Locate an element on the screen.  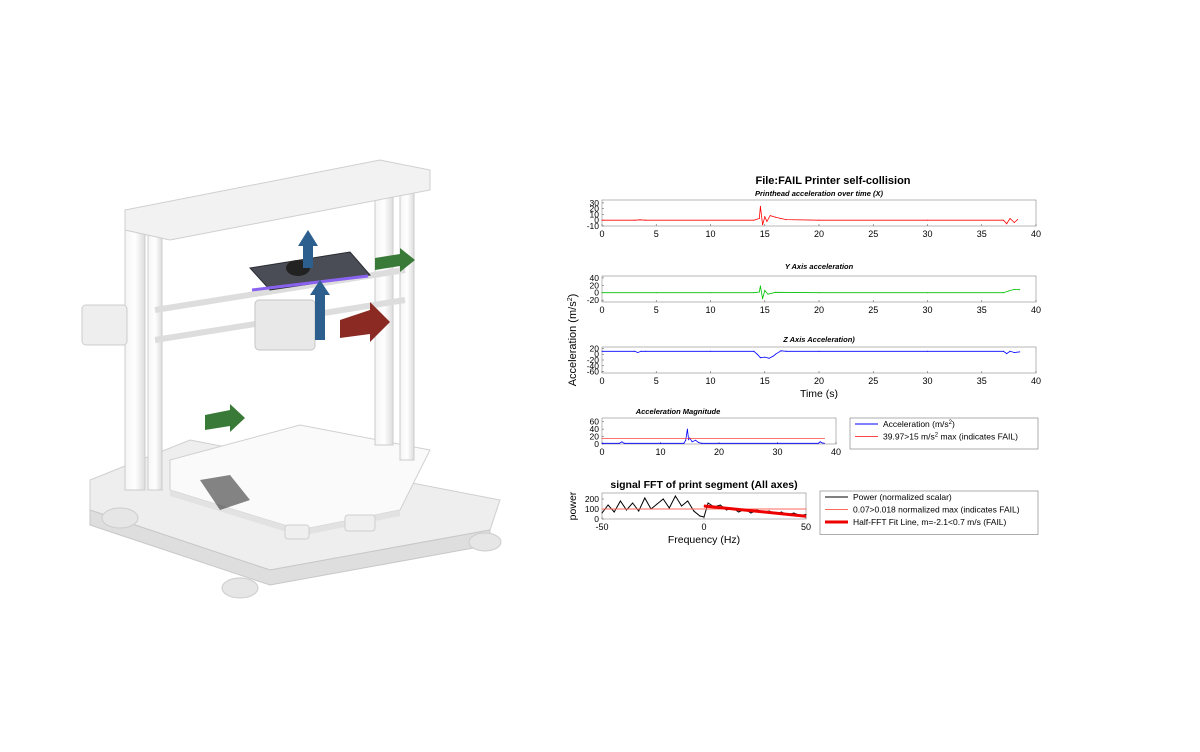
legend-entry: 39.97>15 m/s2 max (indicates FAIL) is located at coordinates (950, 437).